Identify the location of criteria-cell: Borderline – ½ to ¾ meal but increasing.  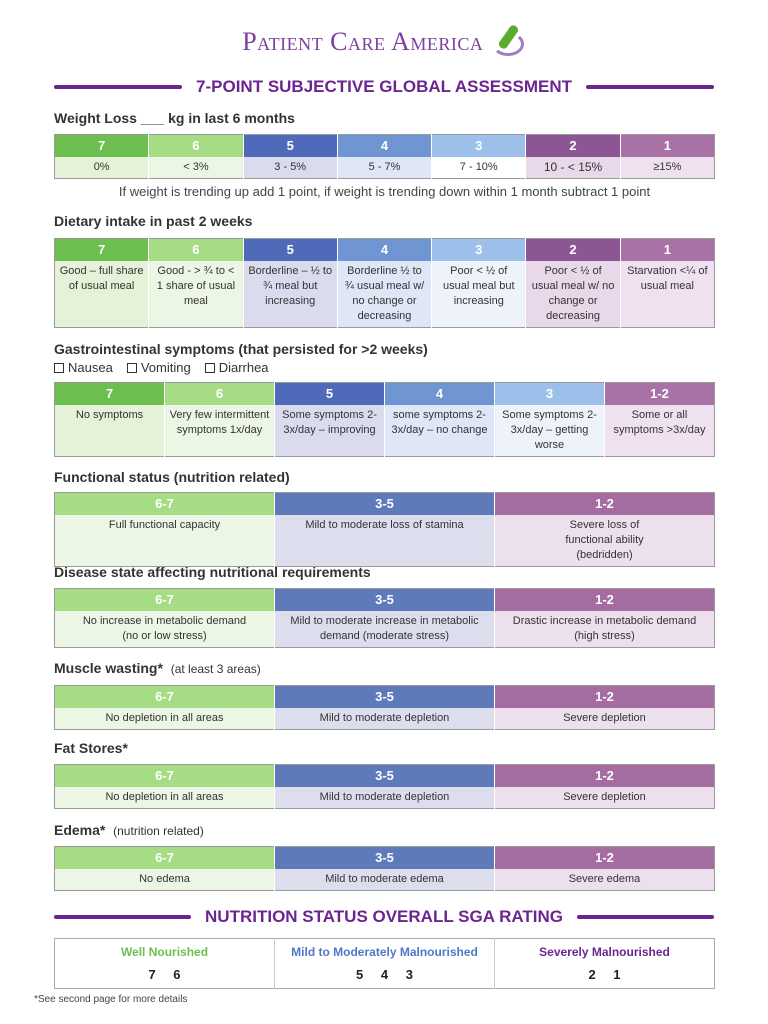
(290, 293).